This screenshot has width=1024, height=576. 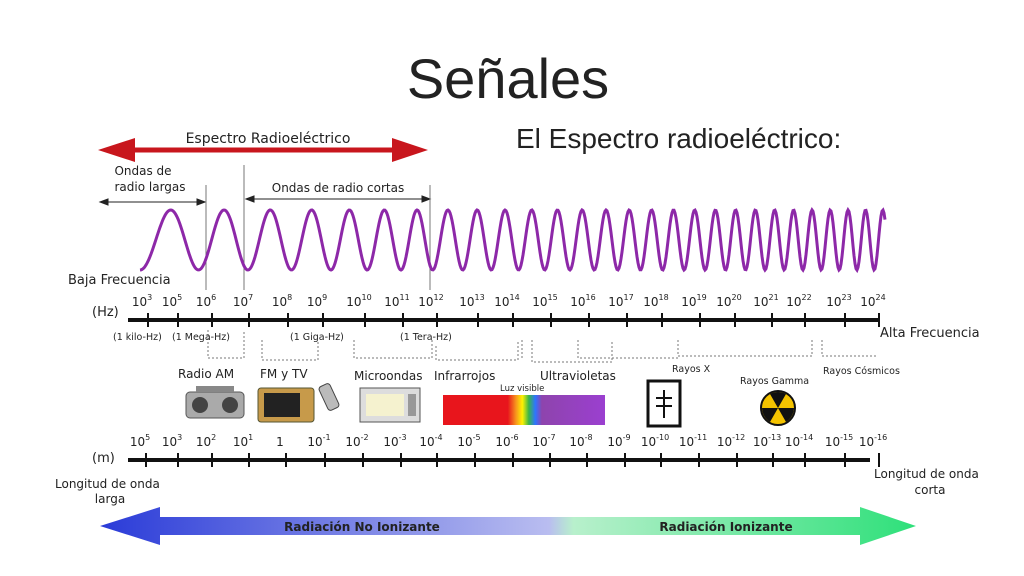 I want to click on tick-label: 10⁻¹², so click(x=731, y=441).